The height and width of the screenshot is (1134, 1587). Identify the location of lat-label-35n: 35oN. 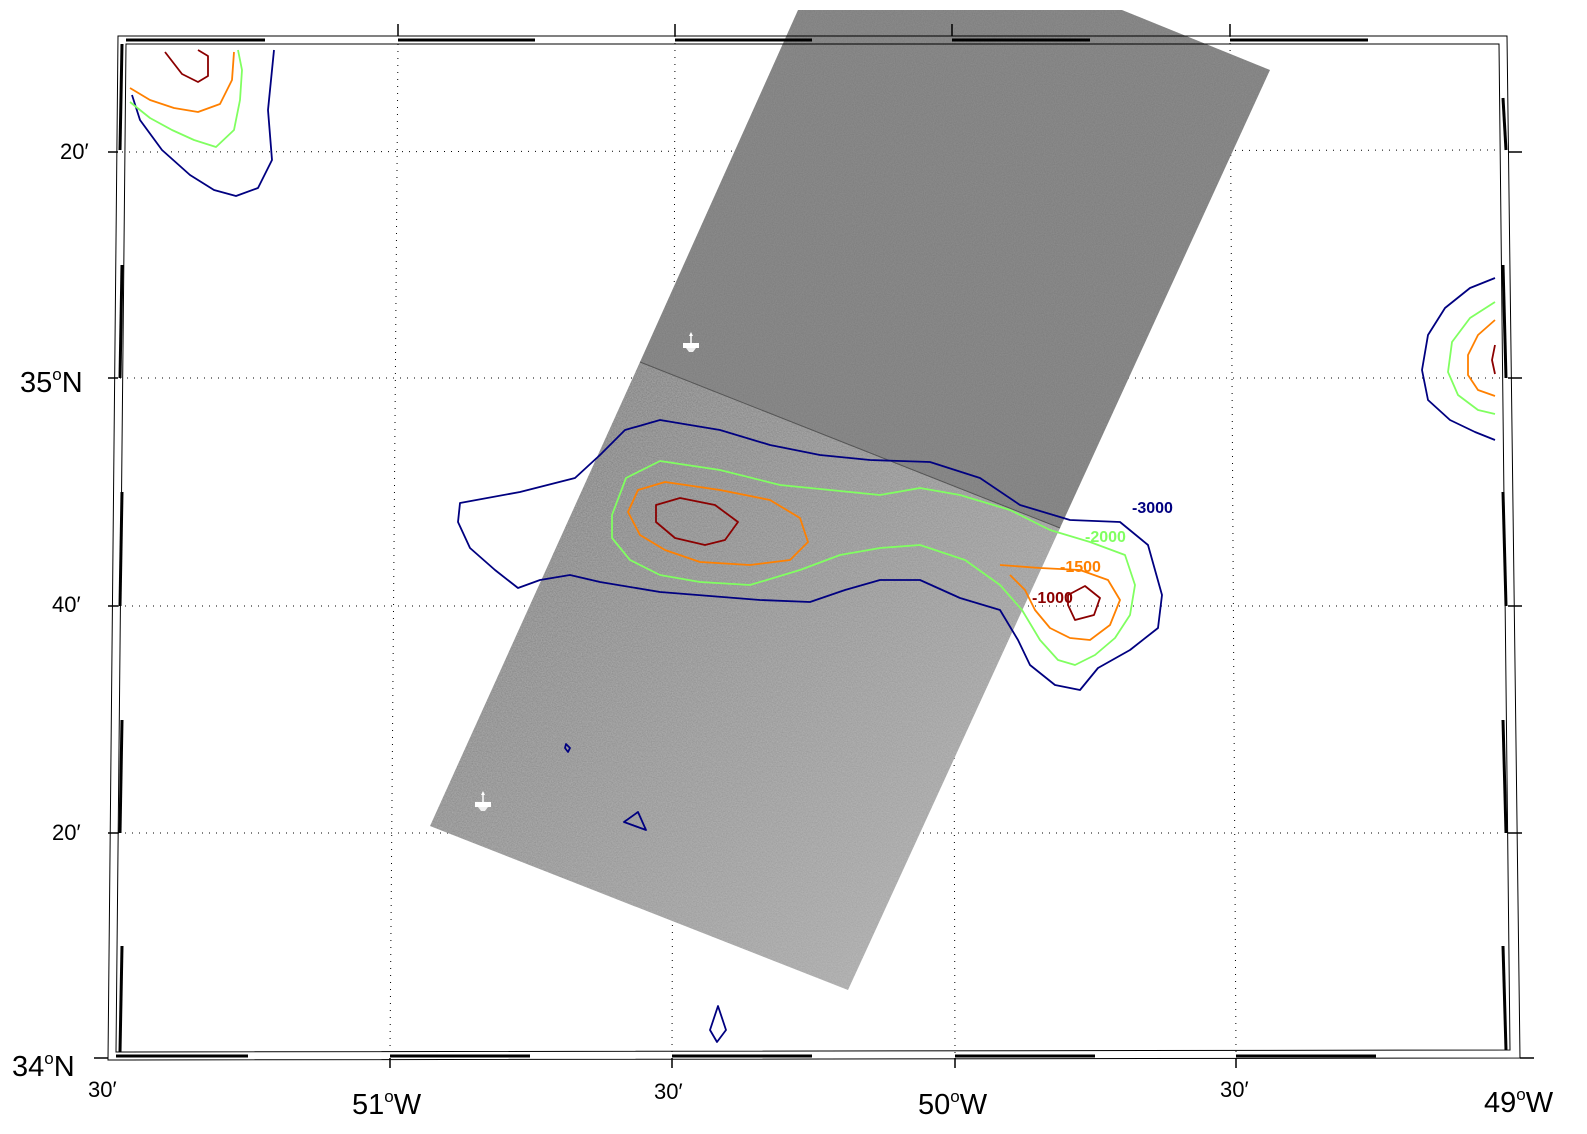
(51, 382).